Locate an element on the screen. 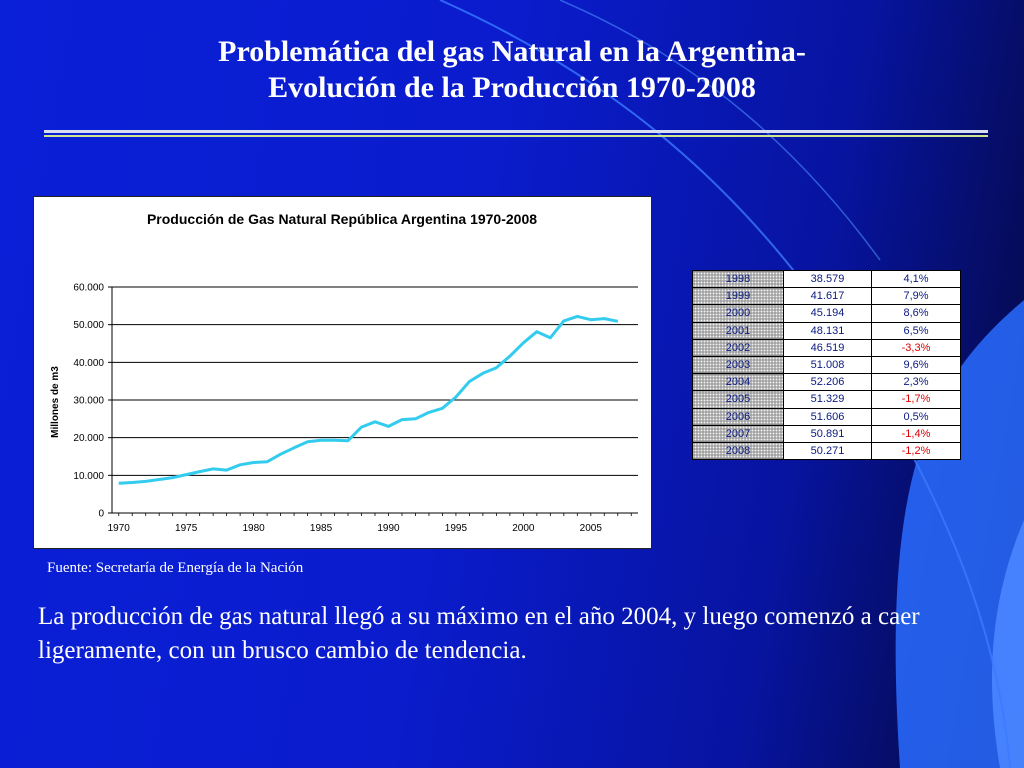 The width and height of the screenshot is (1024, 768). year-cell: 2001 is located at coordinates (738, 330).